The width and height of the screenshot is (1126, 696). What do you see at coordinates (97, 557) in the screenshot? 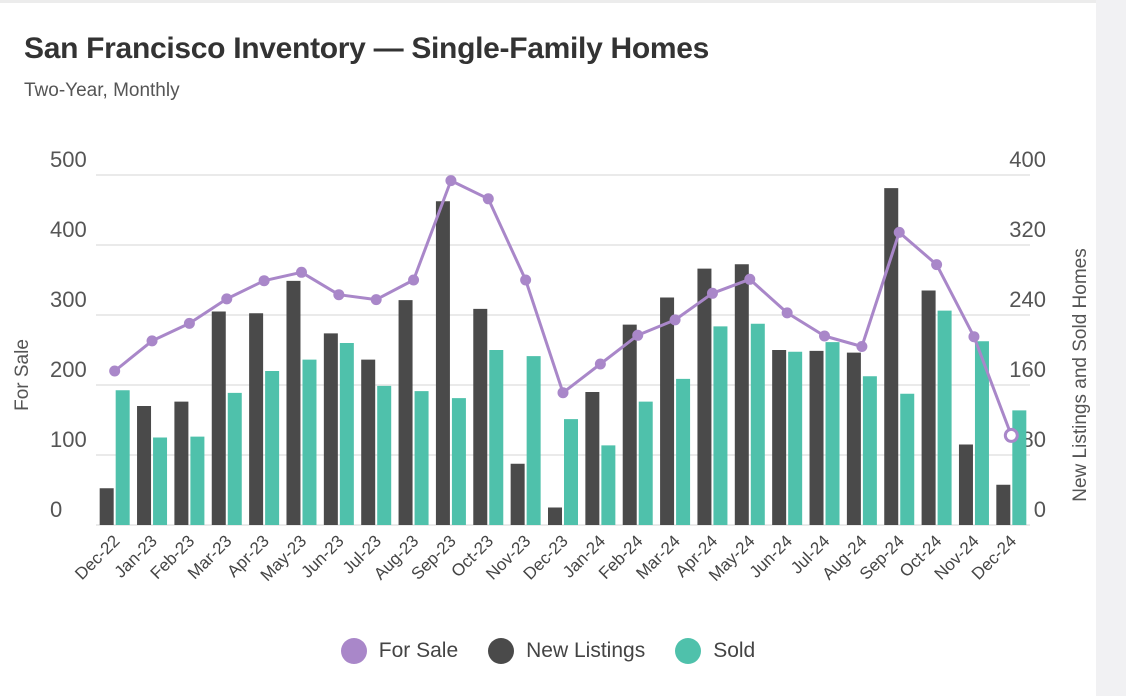
I see `x-tick-label: Dec-22` at bounding box center [97, 557].